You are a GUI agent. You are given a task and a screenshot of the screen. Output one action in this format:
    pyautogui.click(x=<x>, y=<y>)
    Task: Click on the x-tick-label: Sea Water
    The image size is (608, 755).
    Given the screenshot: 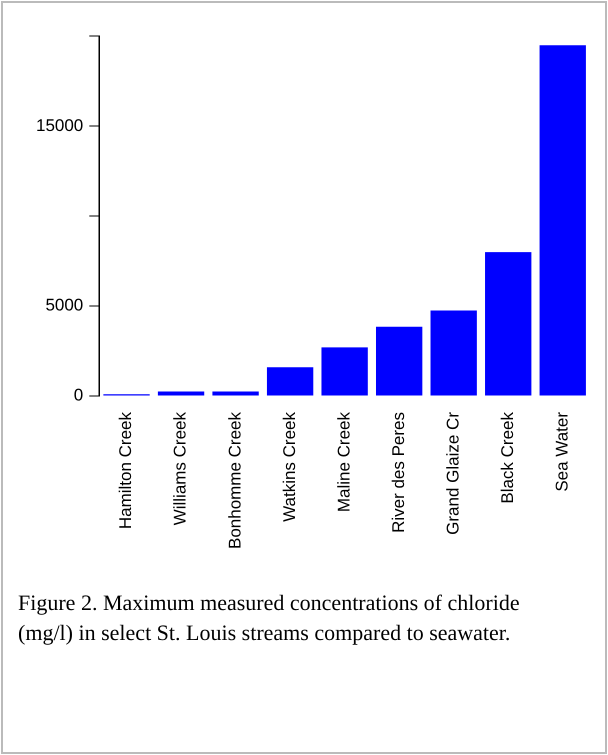 What is the action you would take?
    pyautogui.click(x=562, y=452)
    